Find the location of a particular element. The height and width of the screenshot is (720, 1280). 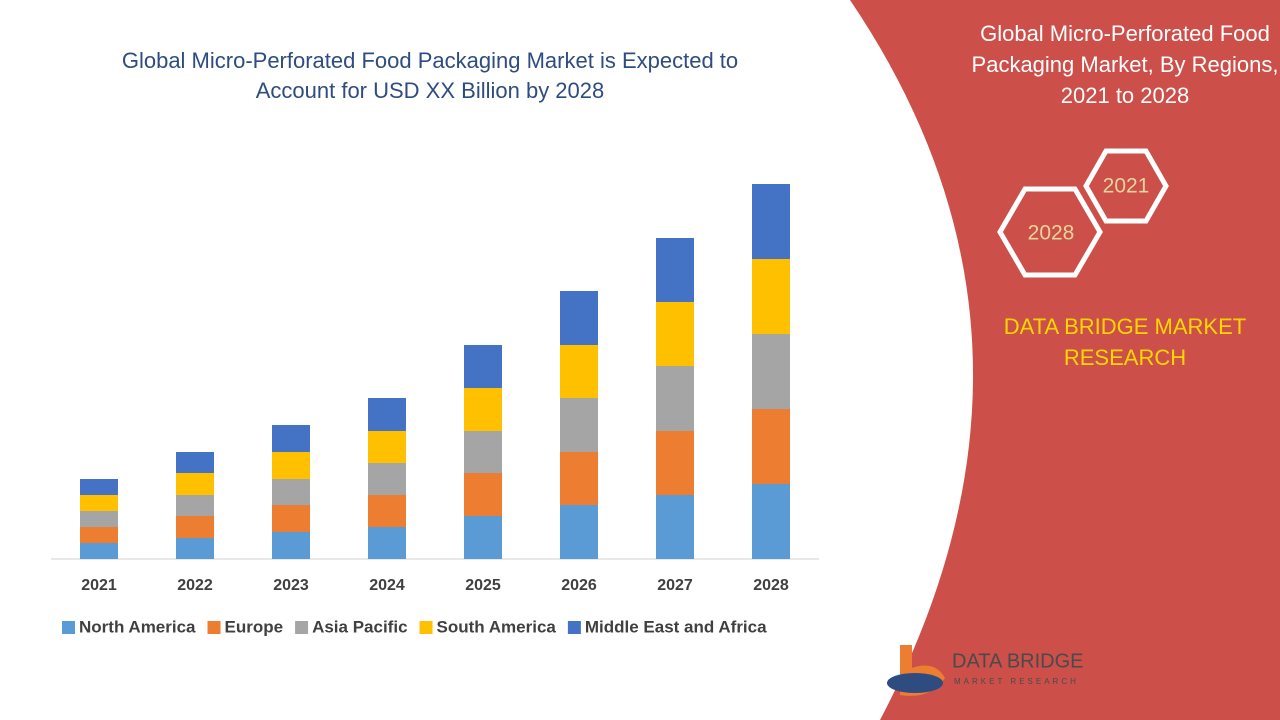

x-tick-label: 2022 is located at coordinates (195, 585).